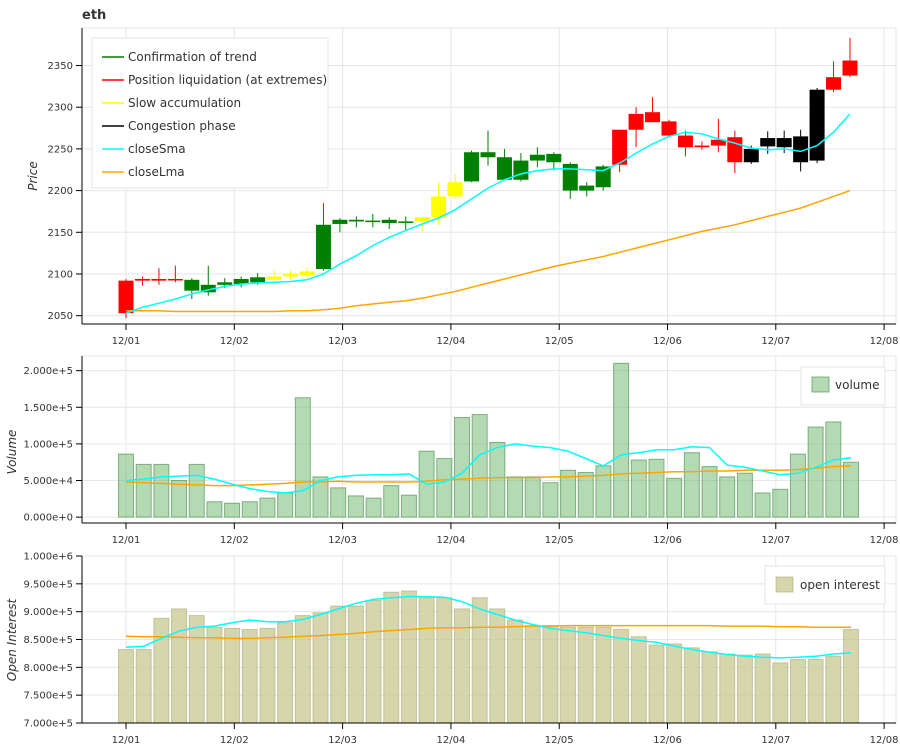 This screenshot has width=900, height=750. I want to click on volume-x-tick-label: 12/02, so click(234, 540).